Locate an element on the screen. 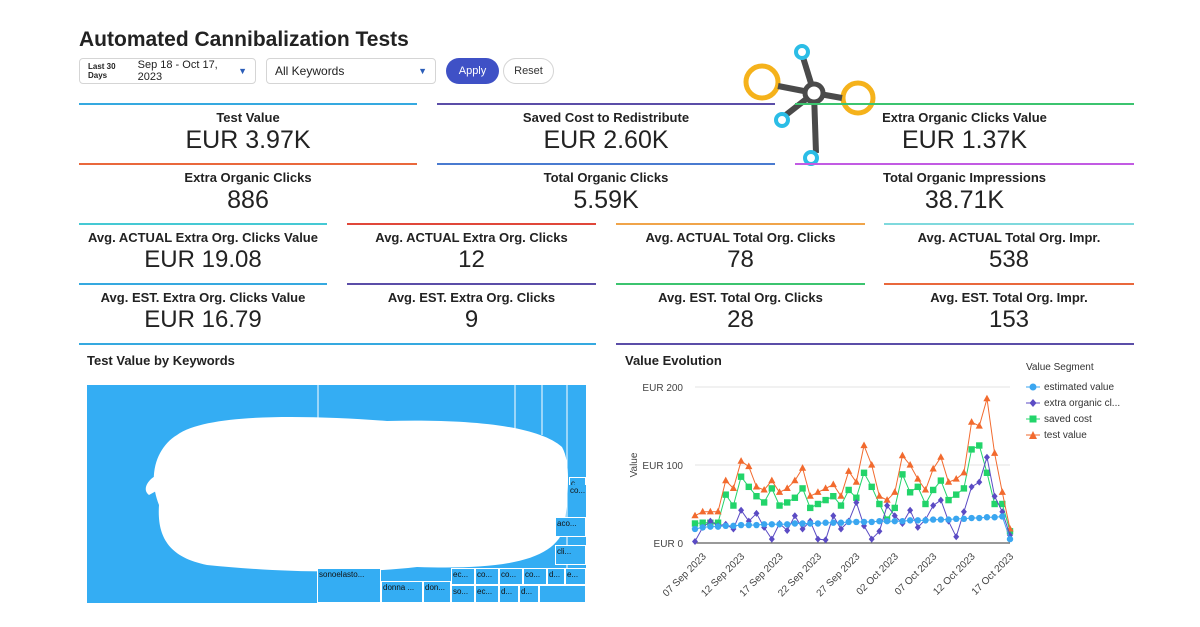 Image resolution: width=1200 pixels, height=627 pixels. legend-item: estimated value is located at coordinates (1073, 387).